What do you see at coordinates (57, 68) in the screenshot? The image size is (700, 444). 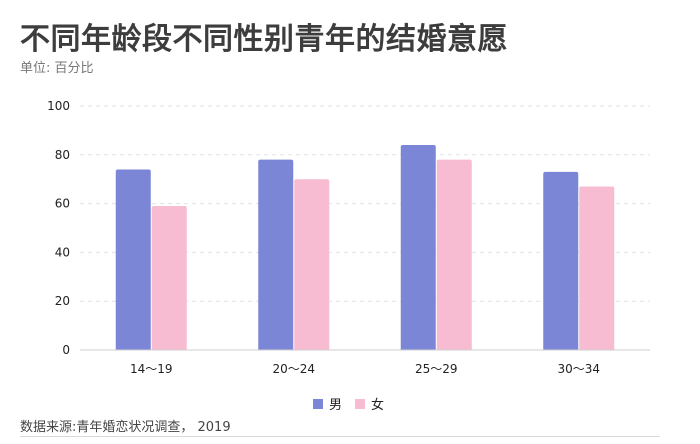 I see `chart-subtitle: 单位: 百分比` at bounding box center [57, 68].